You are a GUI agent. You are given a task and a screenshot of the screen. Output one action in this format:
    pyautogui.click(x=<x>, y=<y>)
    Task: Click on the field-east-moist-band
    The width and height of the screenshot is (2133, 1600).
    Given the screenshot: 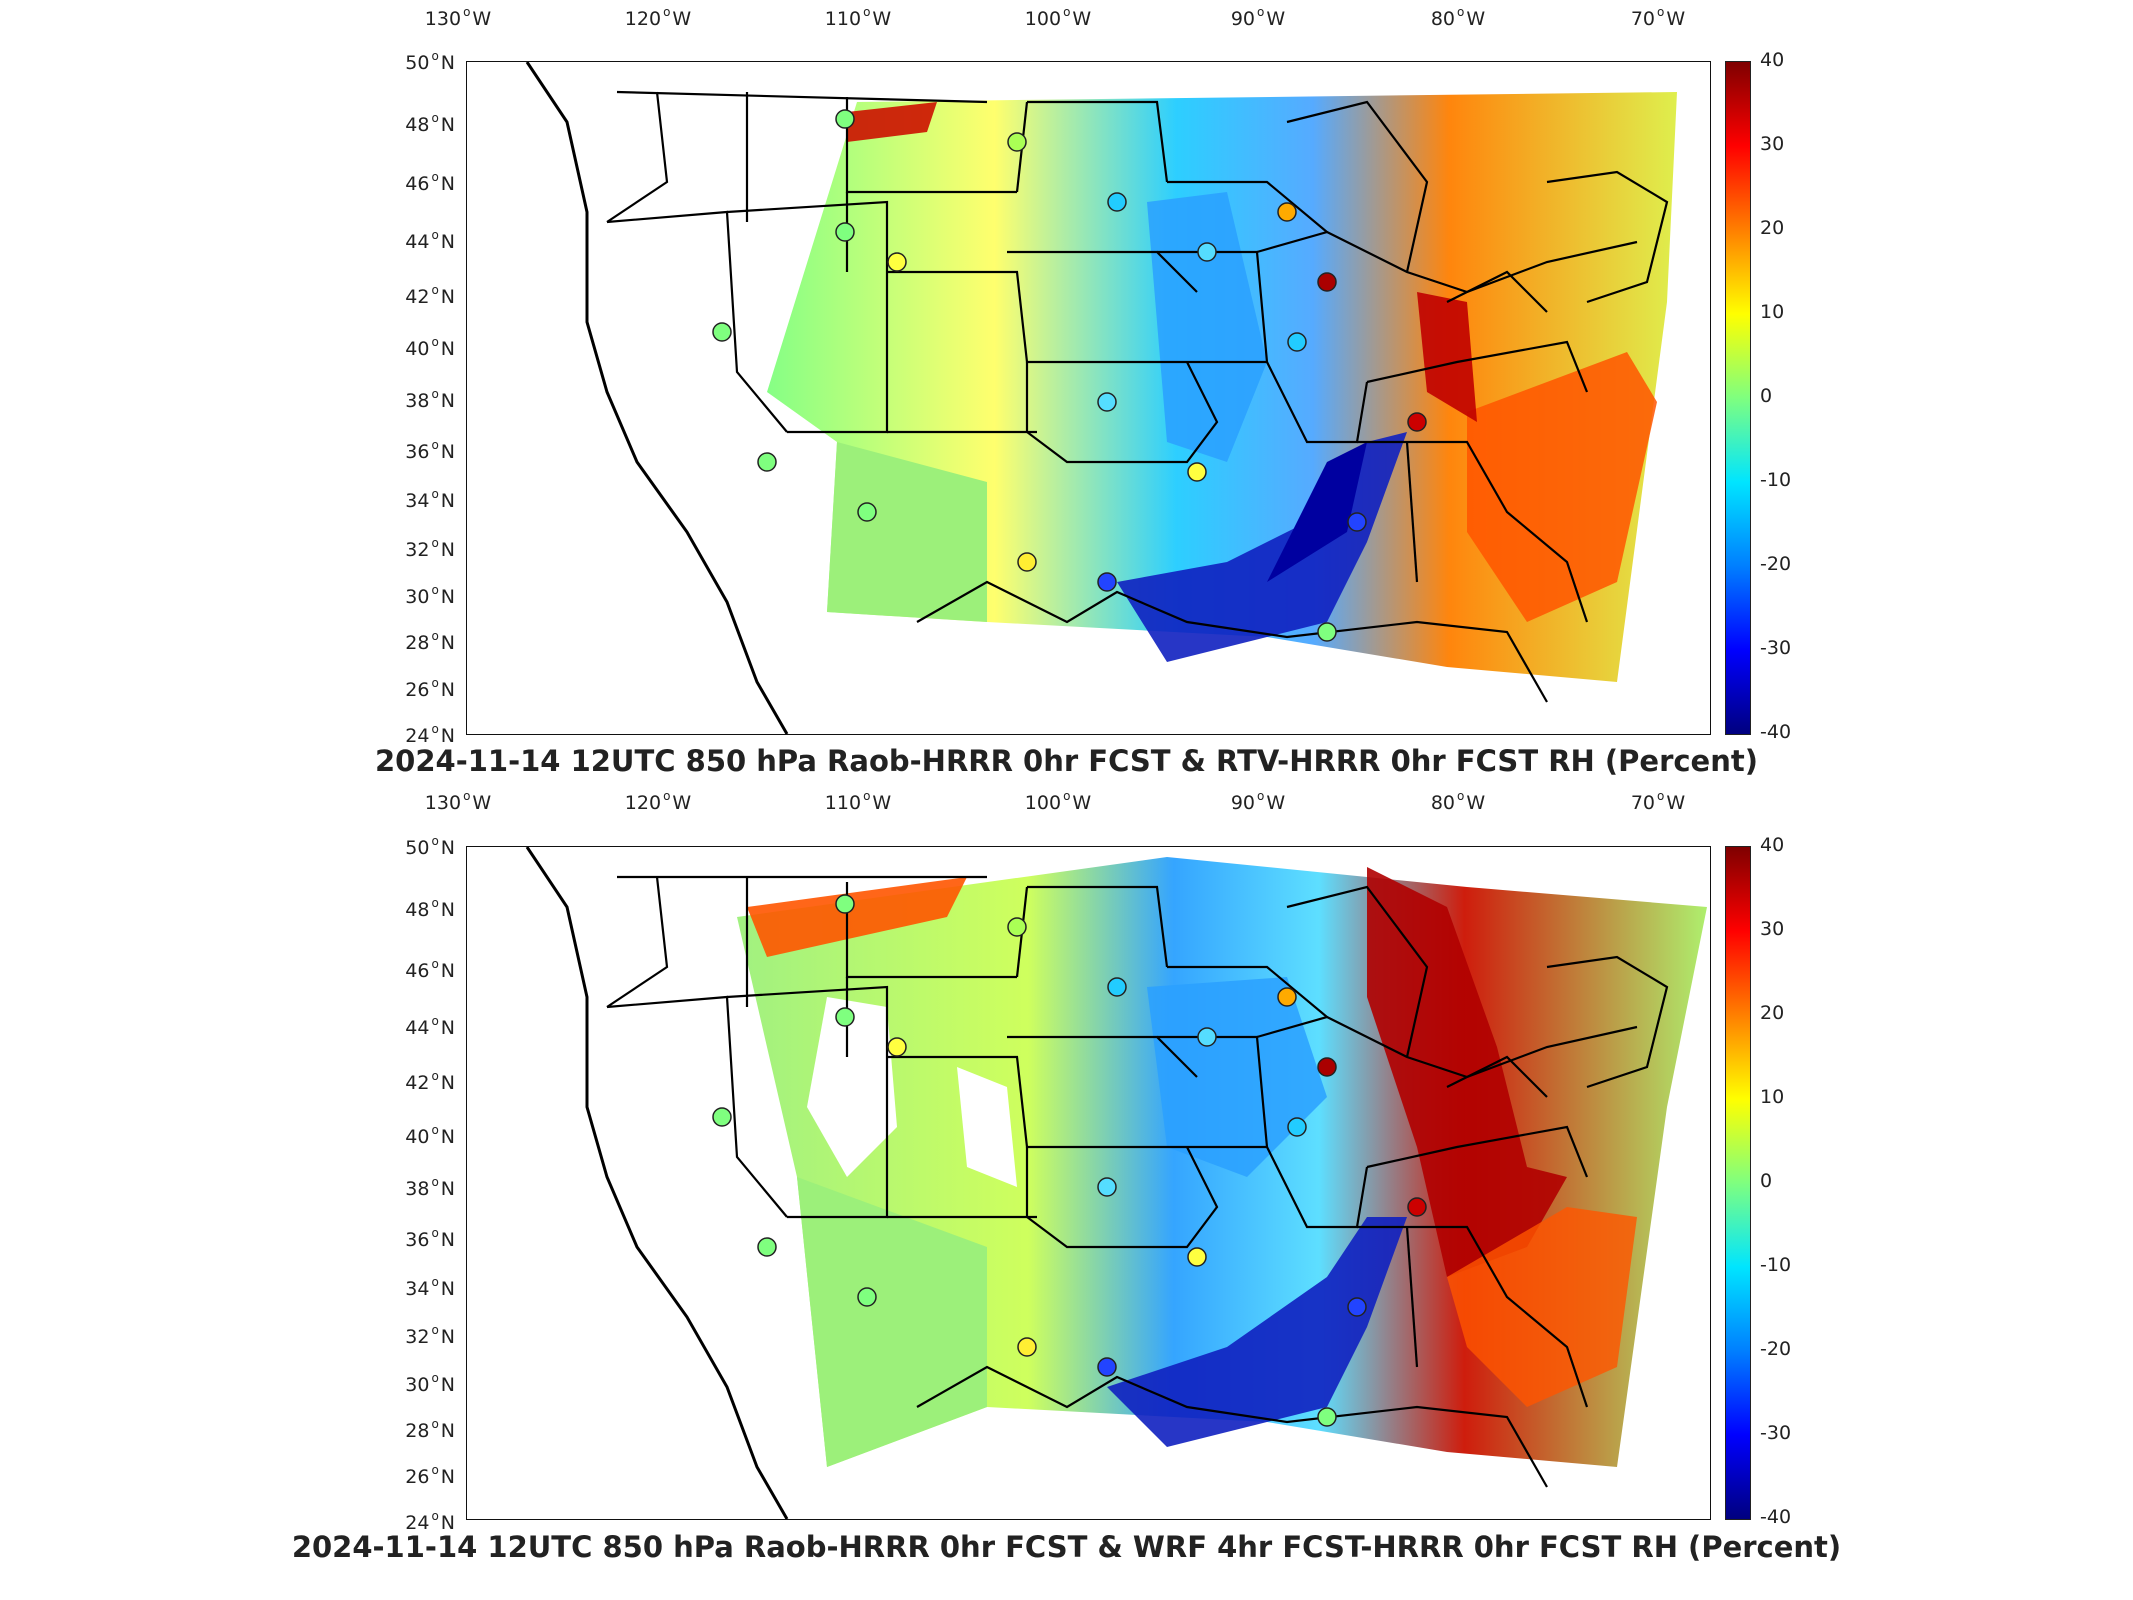 What is the action you would take?
    pyautogui.click(x=1467, y=1072)
    